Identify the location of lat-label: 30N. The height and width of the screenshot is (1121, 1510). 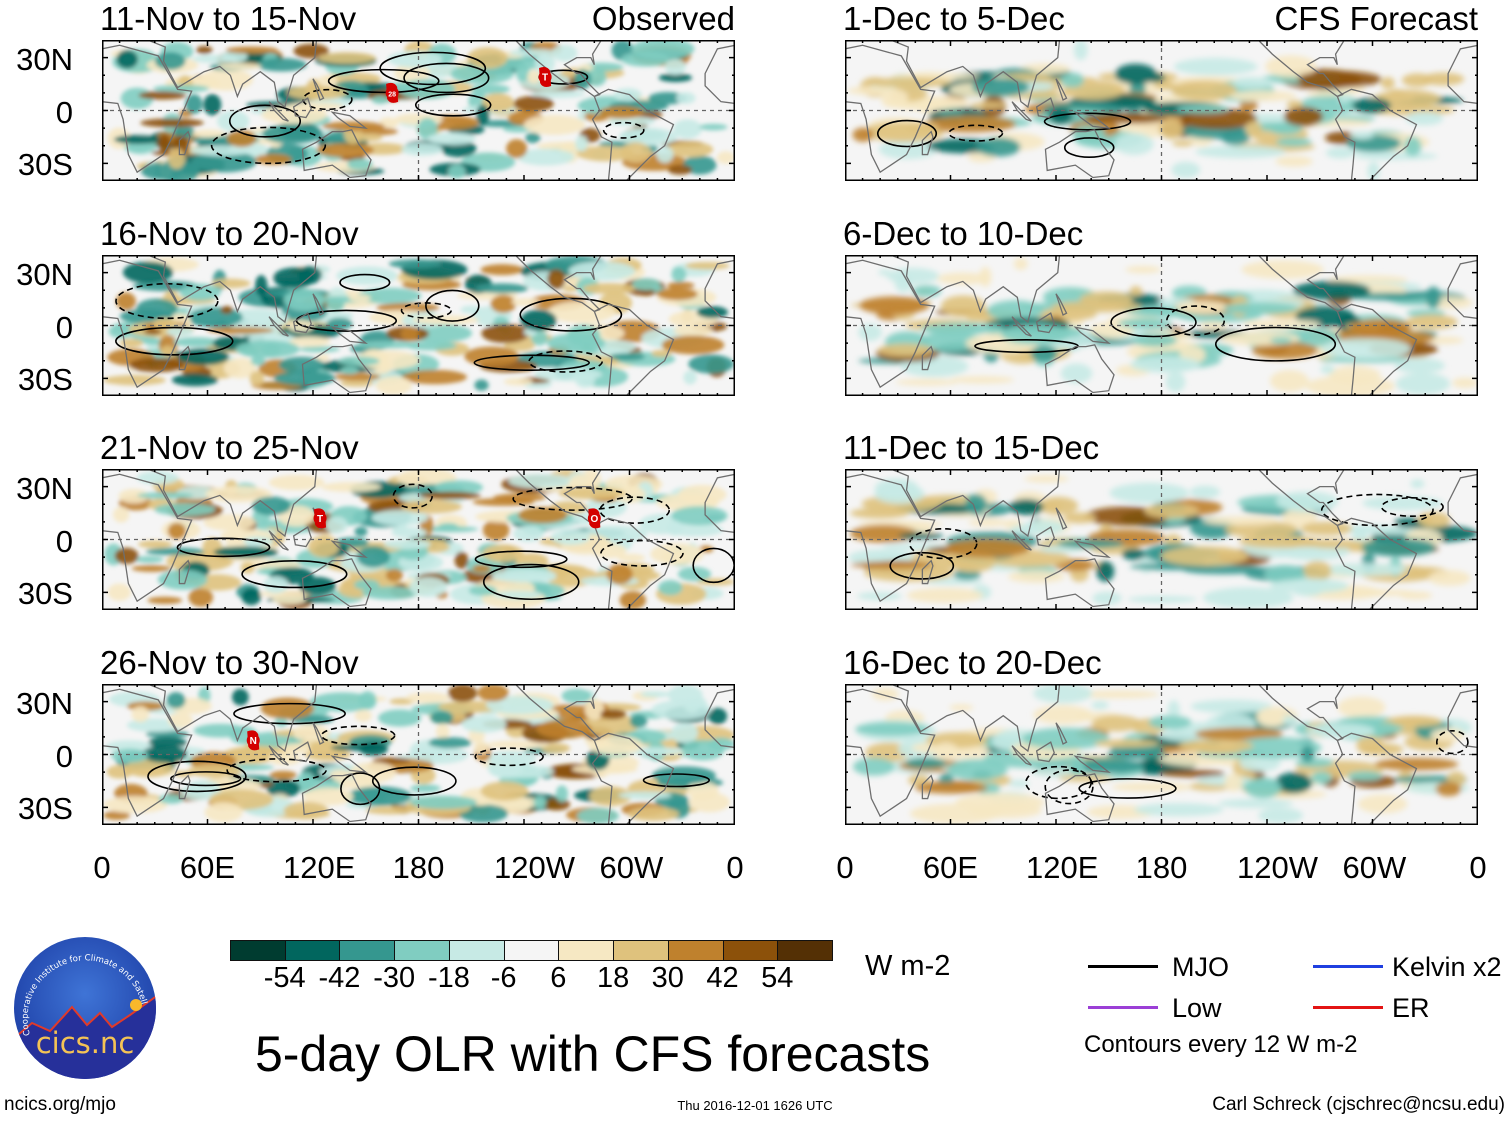
(44, 703).